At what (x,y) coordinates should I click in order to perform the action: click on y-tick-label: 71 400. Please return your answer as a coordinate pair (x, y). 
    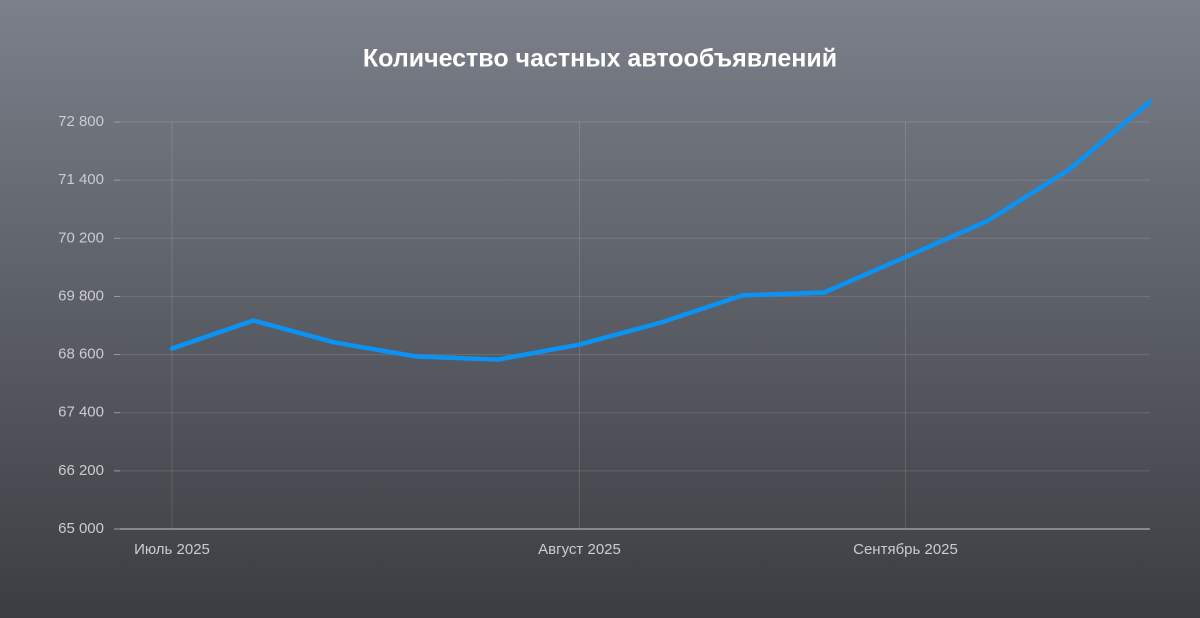
    Looking at the image, I should click on (81, 179).